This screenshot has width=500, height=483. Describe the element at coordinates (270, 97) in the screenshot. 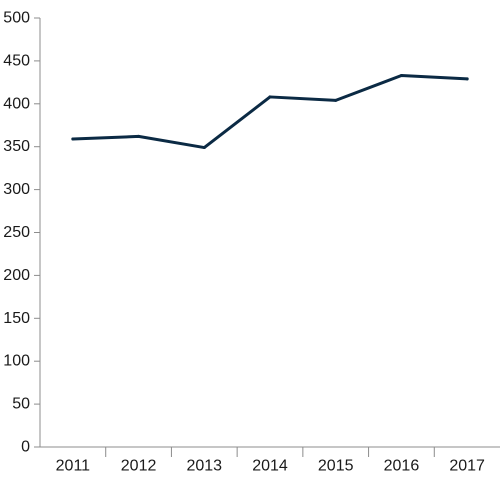

I see `data-point-2014` at that location.